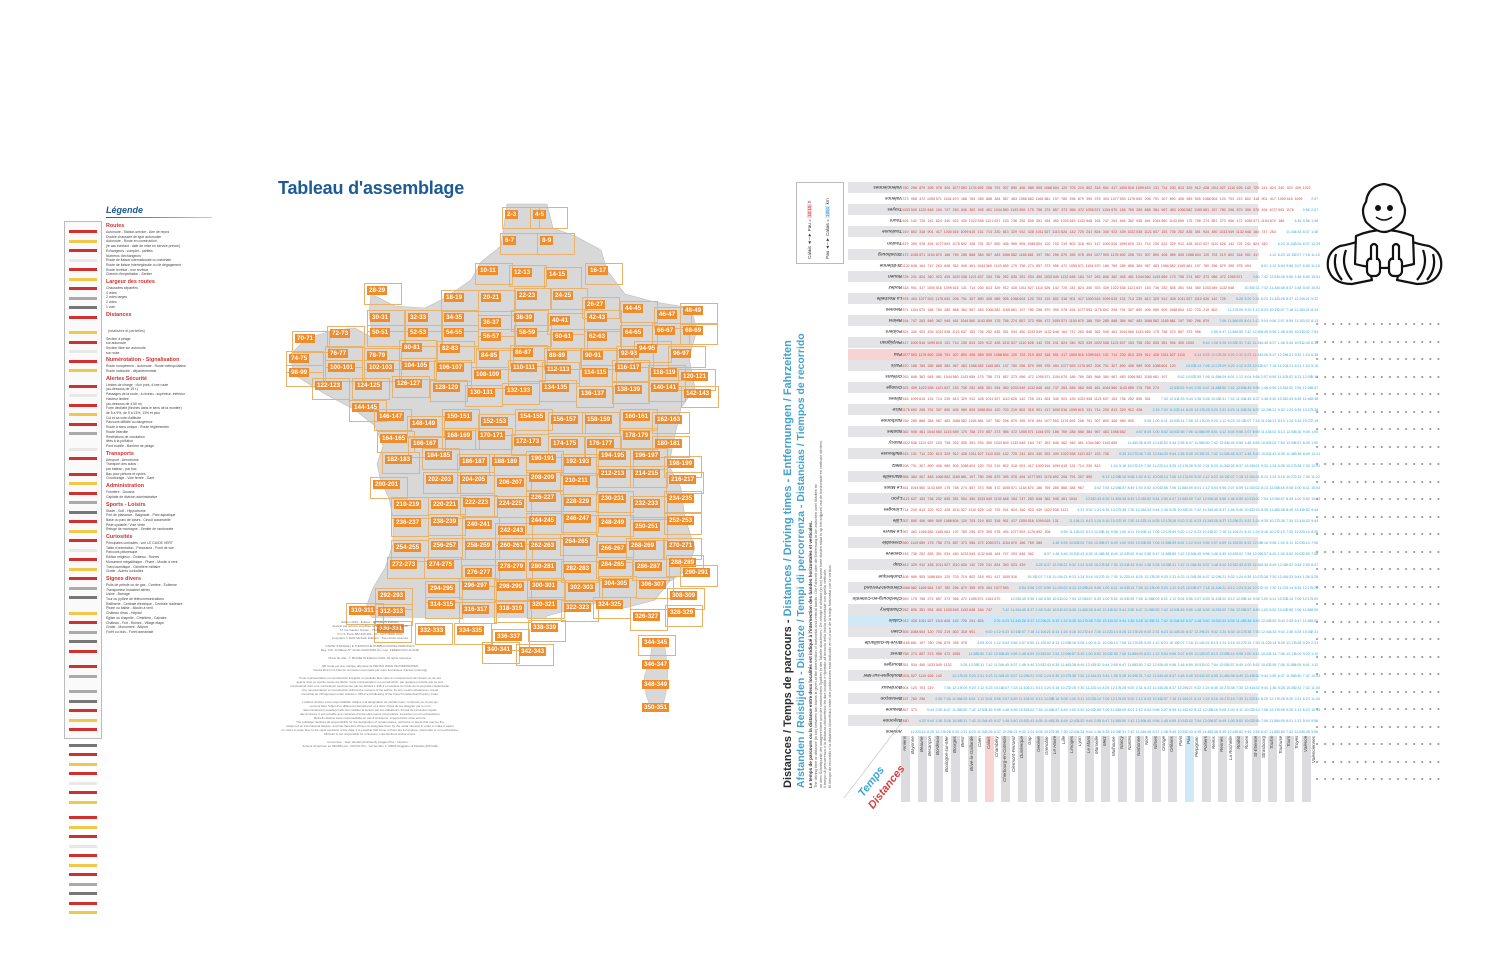 This screenshot has width=1500, height=960. Describe the element at coordinates (399, 459) in the screenshot. I see `map-tile-182-183: 182-183` at that location.